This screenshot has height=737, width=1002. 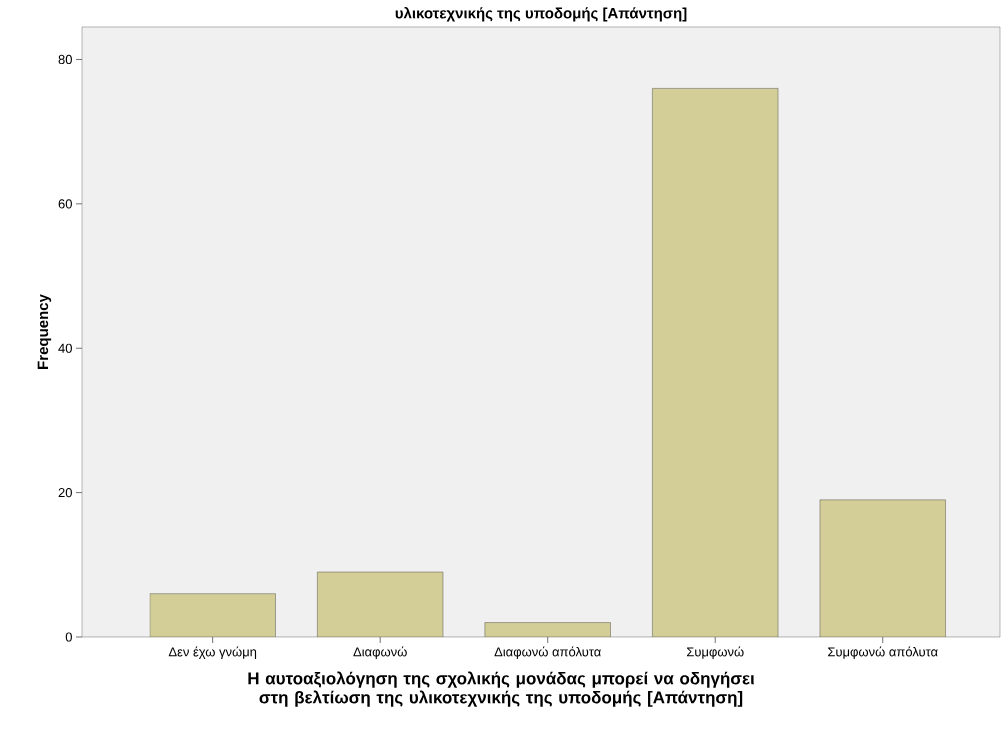 What do you see at coordinates (65, 348) in the screenshot?
I see `y-tick-label: 40` at bounding box center [65, 348].